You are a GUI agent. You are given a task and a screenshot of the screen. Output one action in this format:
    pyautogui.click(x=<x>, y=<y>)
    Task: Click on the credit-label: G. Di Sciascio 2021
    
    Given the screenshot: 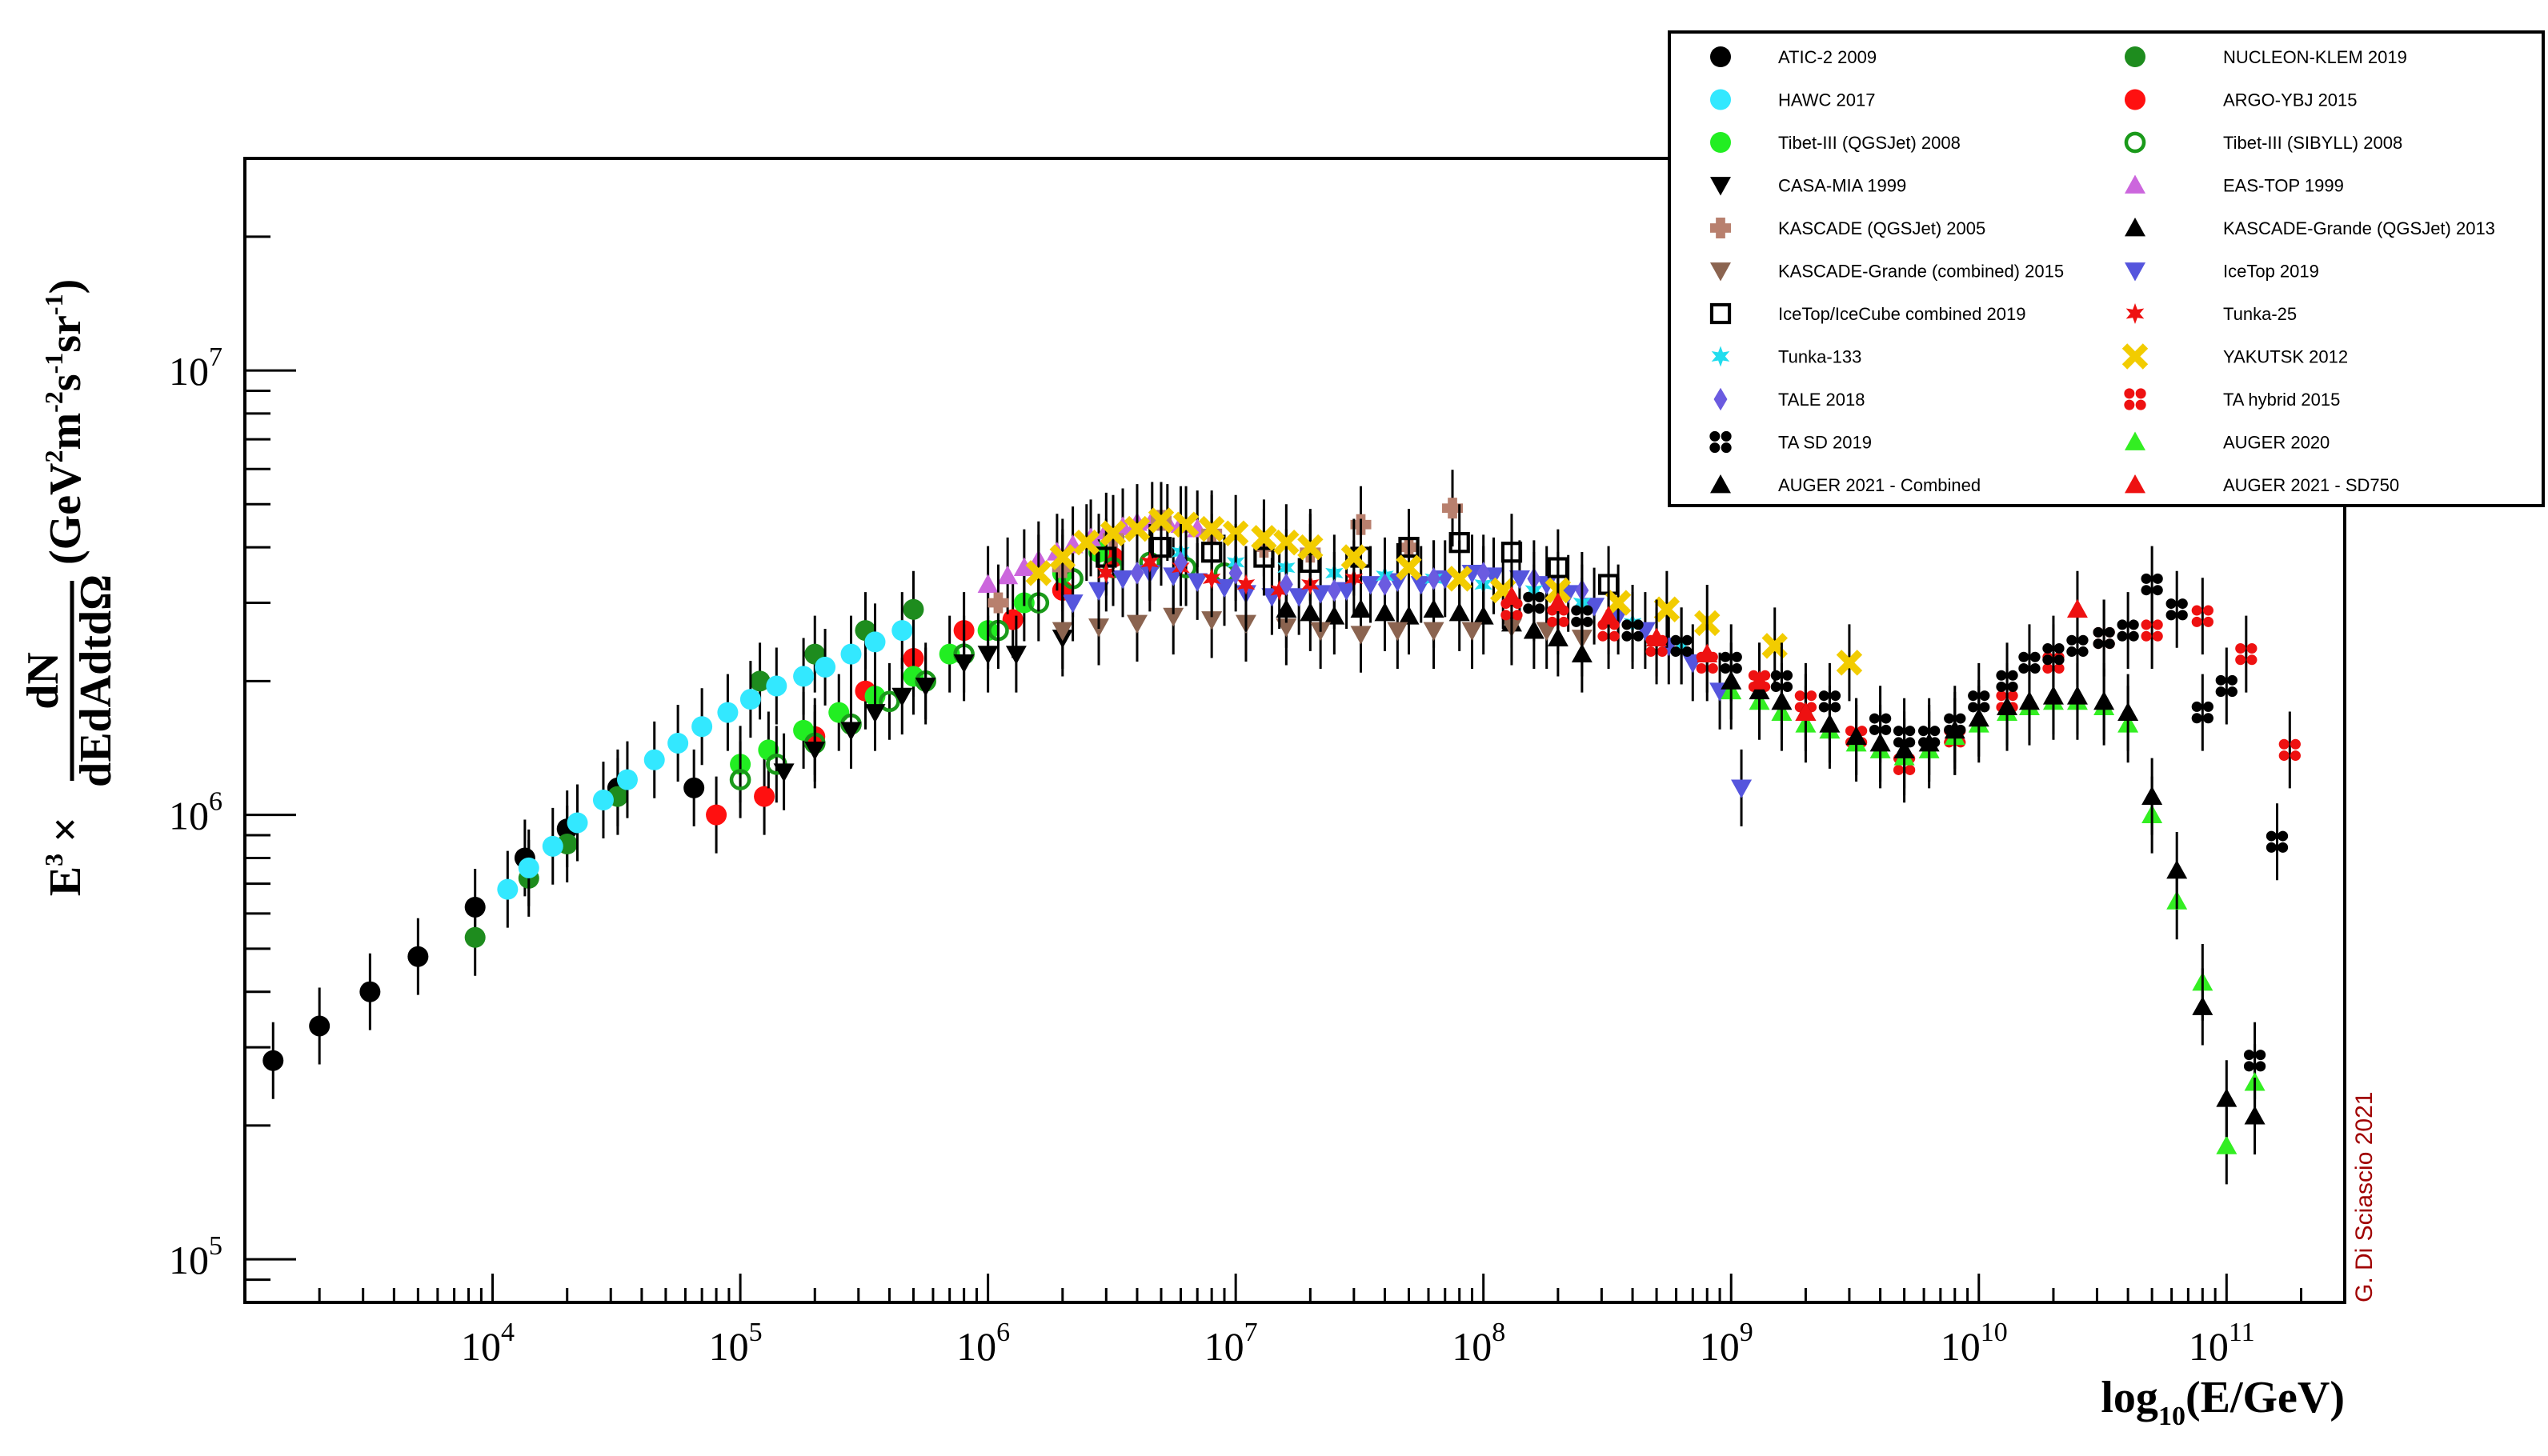 What is the action you would take?
    pyautogui.click(x=2364, y=1197)
    